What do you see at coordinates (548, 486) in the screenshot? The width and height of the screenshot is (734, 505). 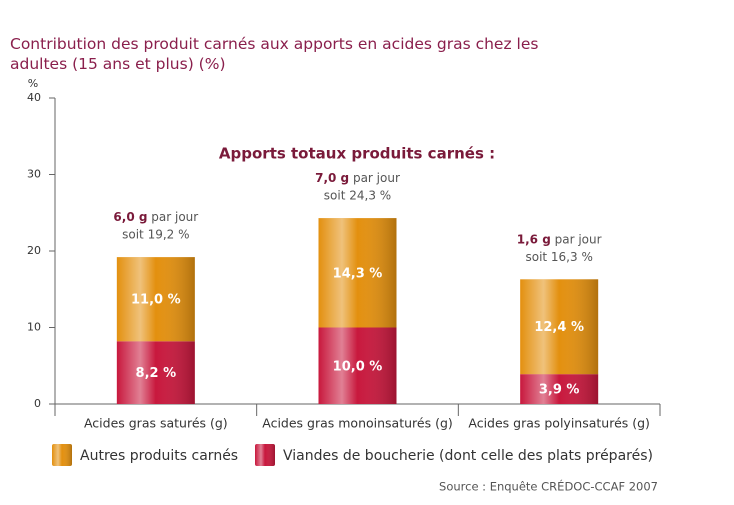 I see `source: Source : Enquête CRÉDOC-CCAF 2007` at bounding box center [548, 486].